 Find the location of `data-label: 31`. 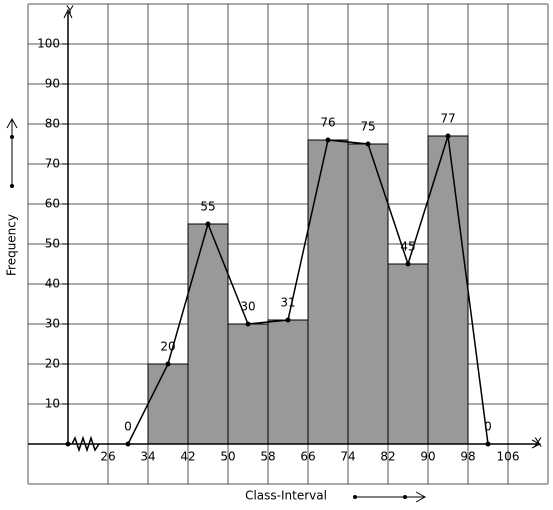

data-label: 31 is located at coordinates (287, 303).